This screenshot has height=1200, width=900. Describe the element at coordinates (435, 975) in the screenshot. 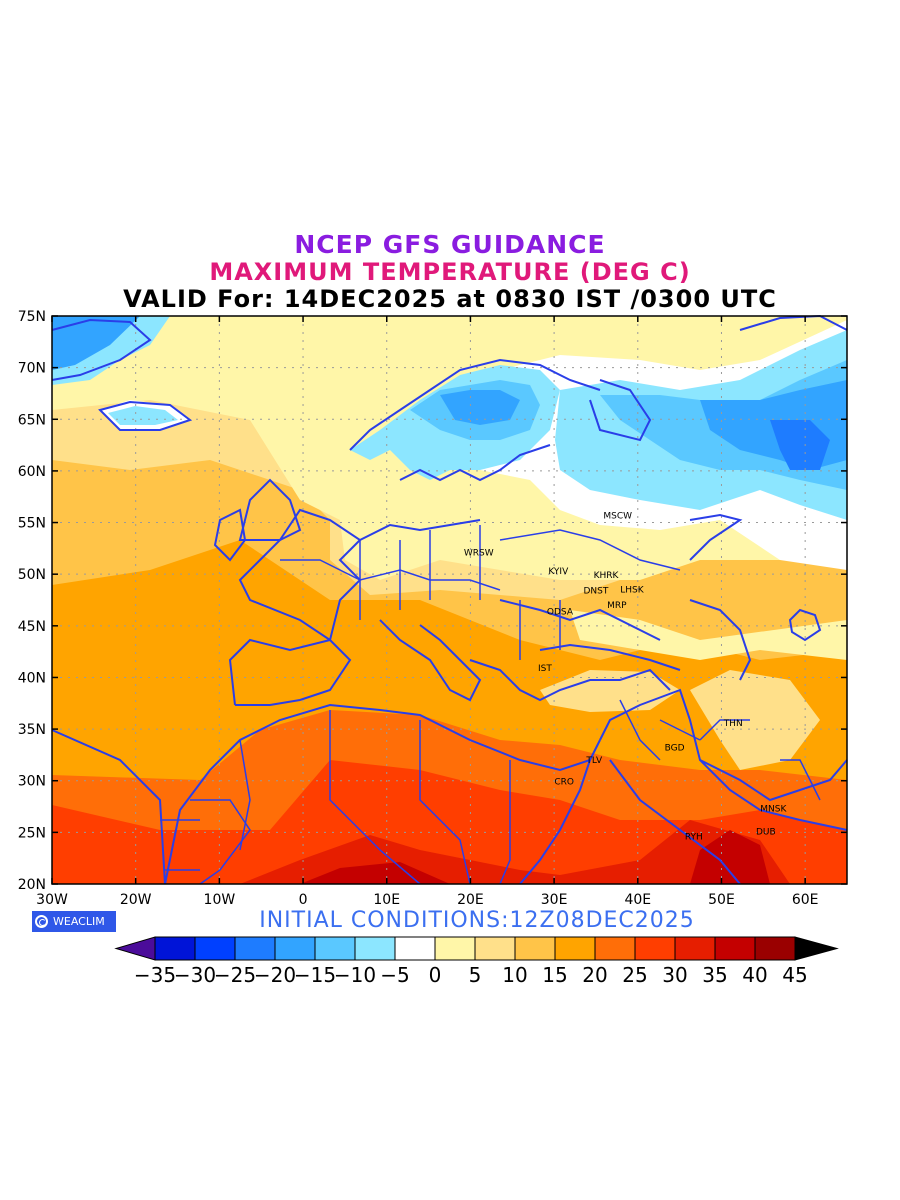

I see `colorbar-label: 0` at that location.